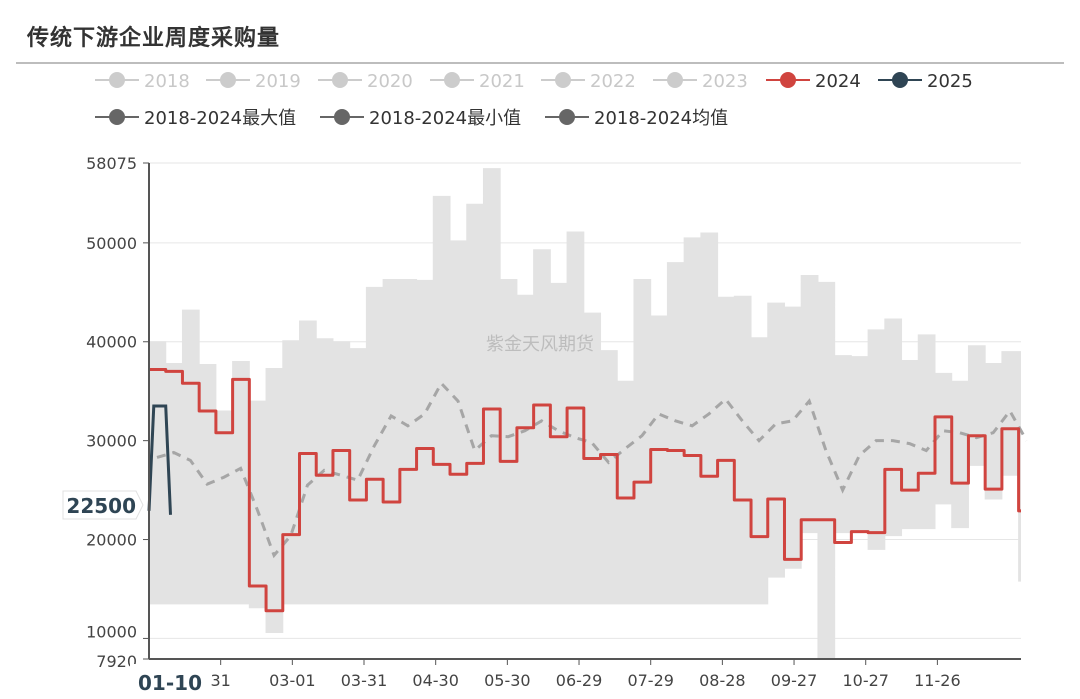 This screenshot has width=1080, height=699. I want to click on y-tick-label: 7920, so click(116, 661).